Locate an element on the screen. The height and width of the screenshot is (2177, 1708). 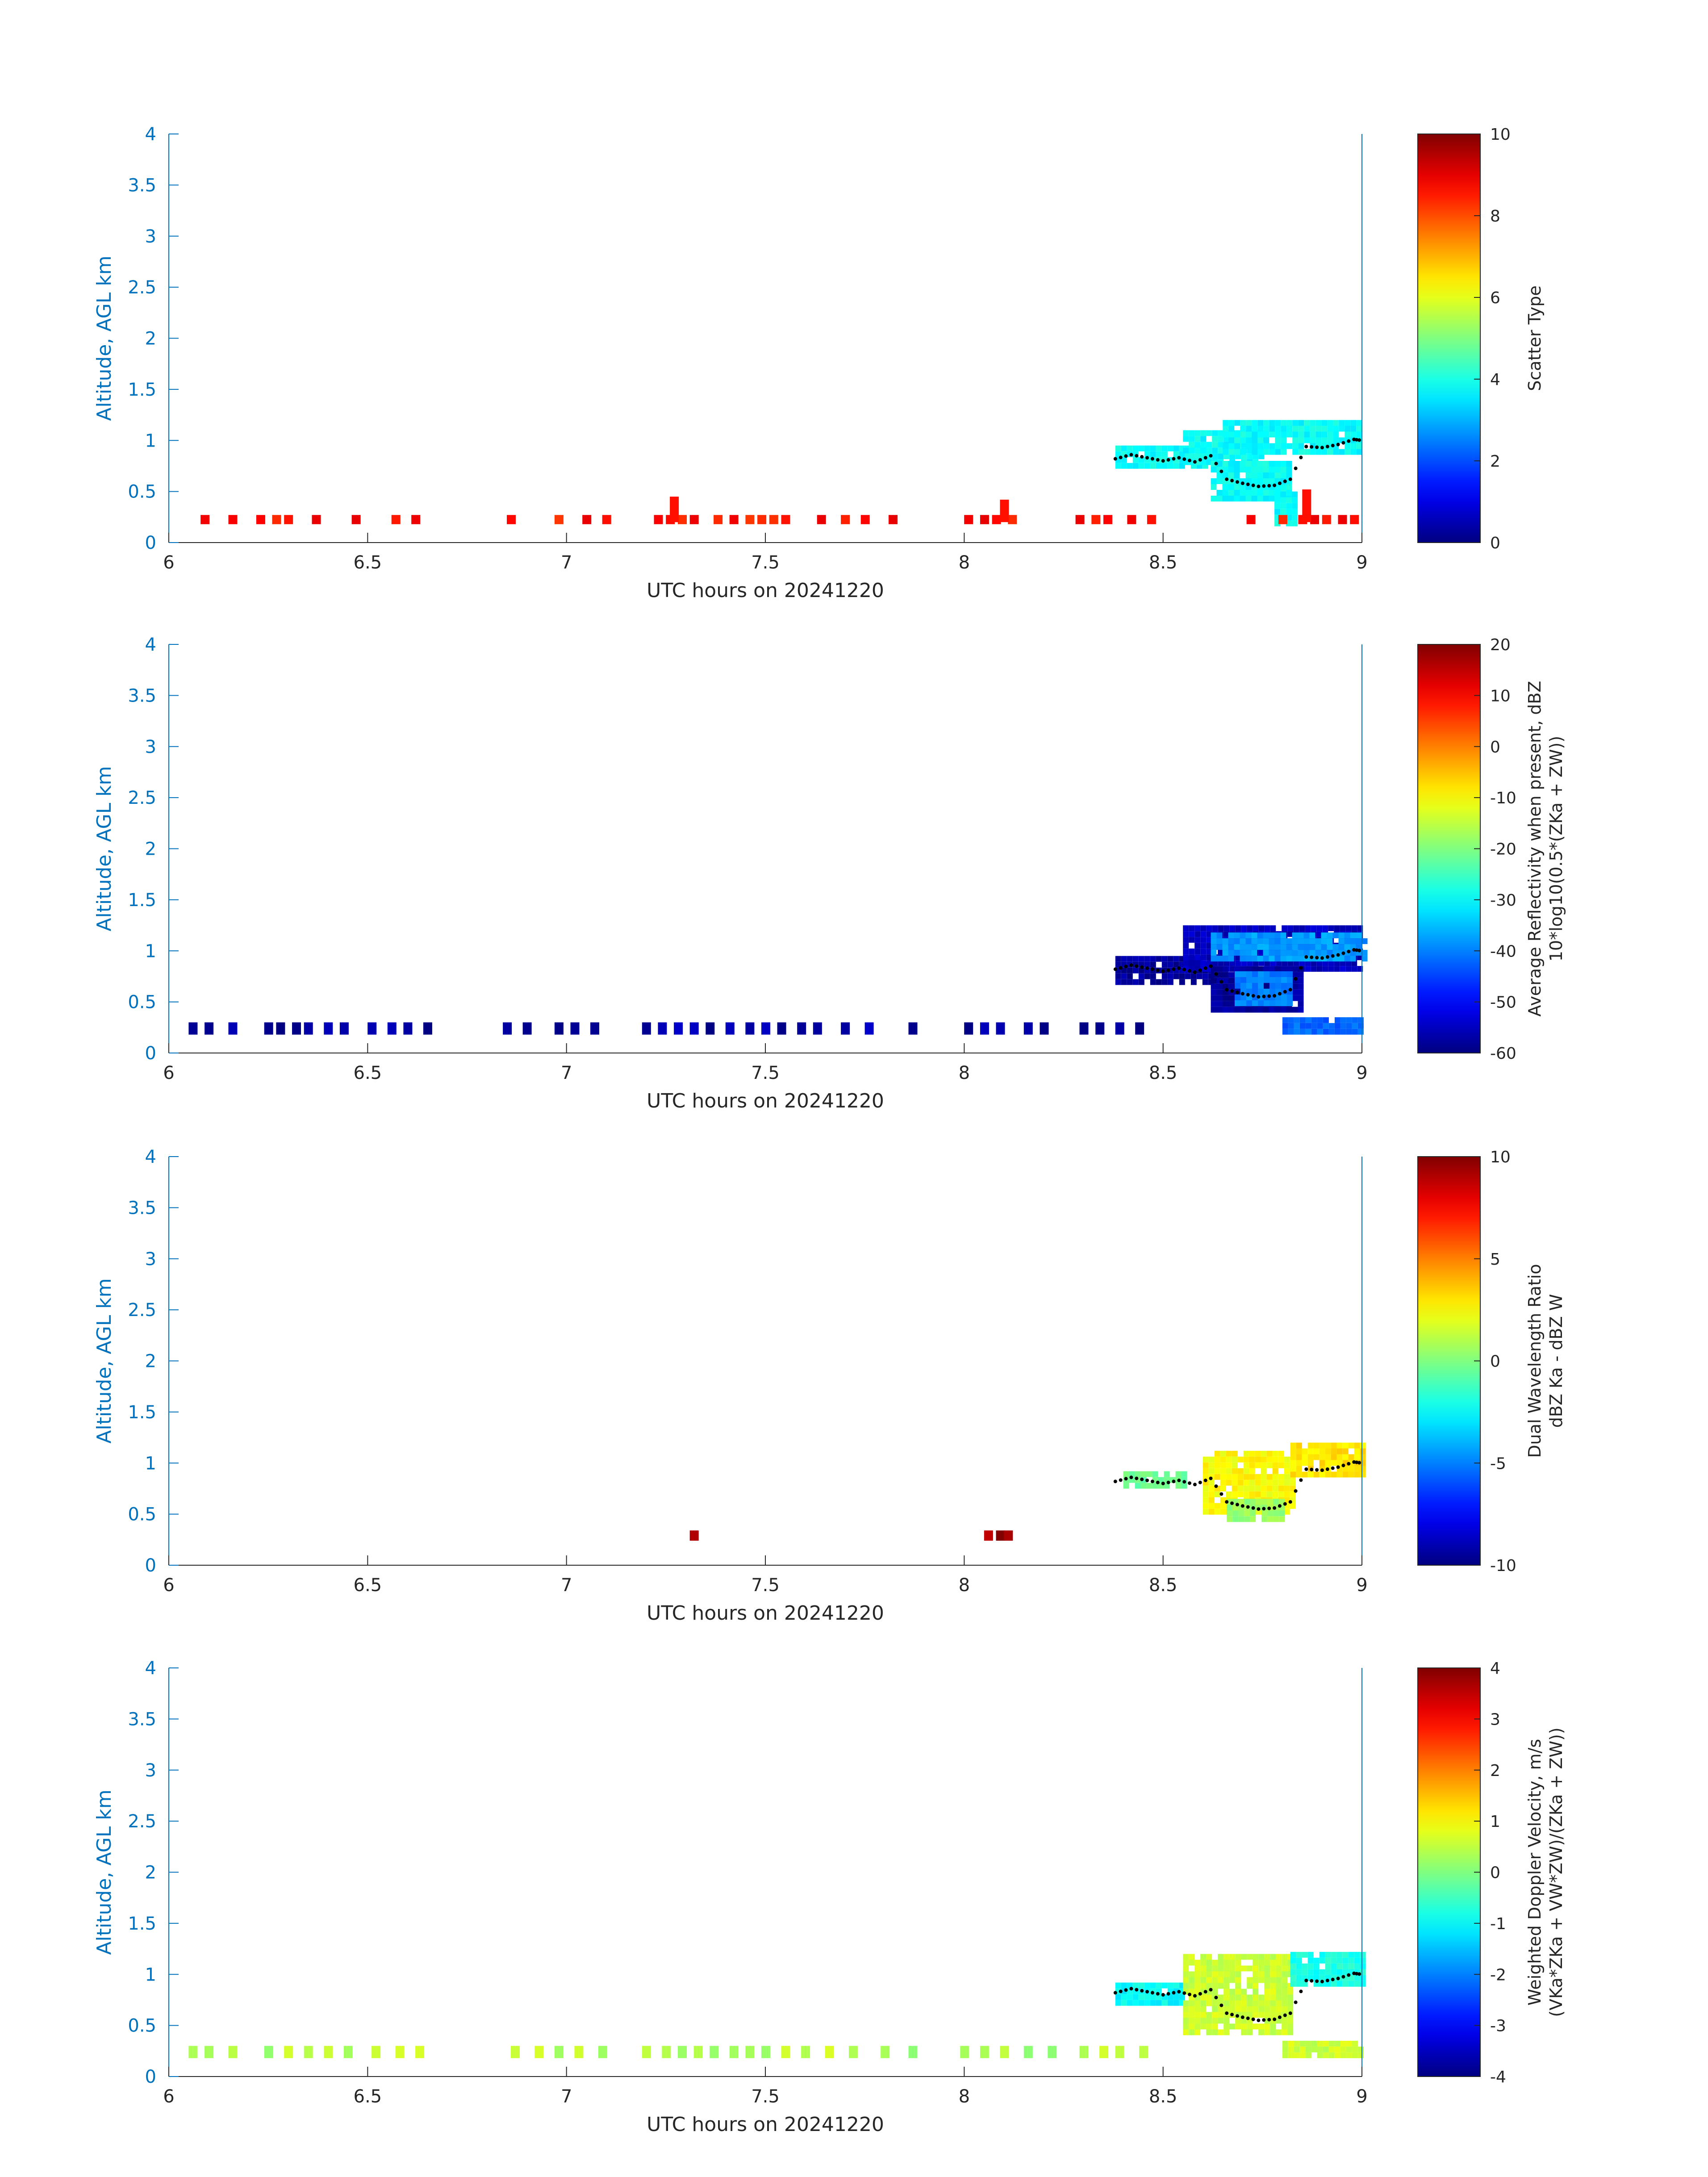
colorbar-tick-label: -30 is located at coordinates (1503, 900).